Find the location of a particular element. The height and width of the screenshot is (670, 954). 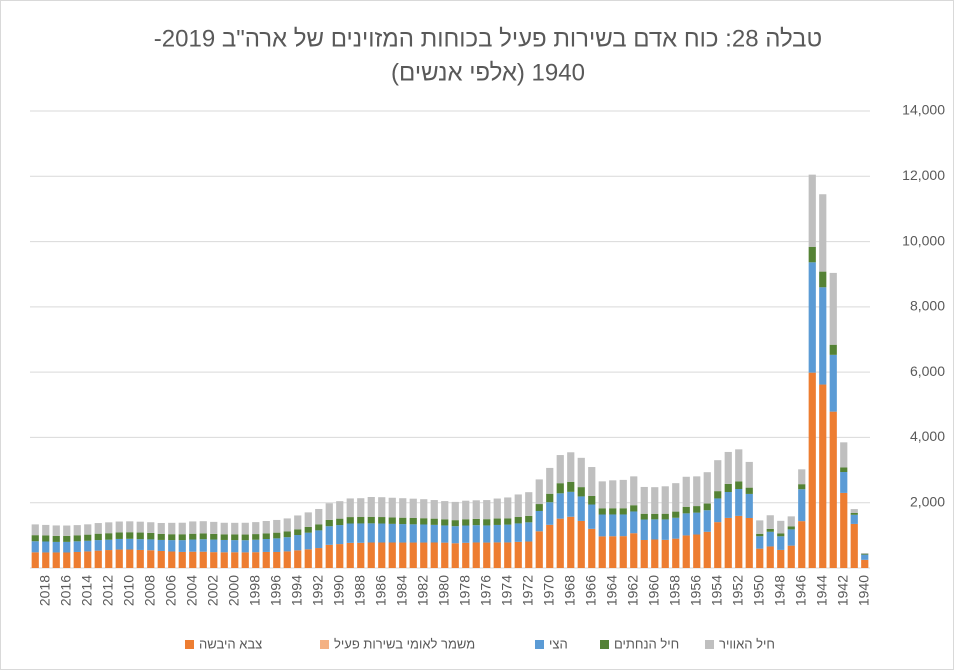

x-tick-label: 1982 is located at coordinates (422, 590).